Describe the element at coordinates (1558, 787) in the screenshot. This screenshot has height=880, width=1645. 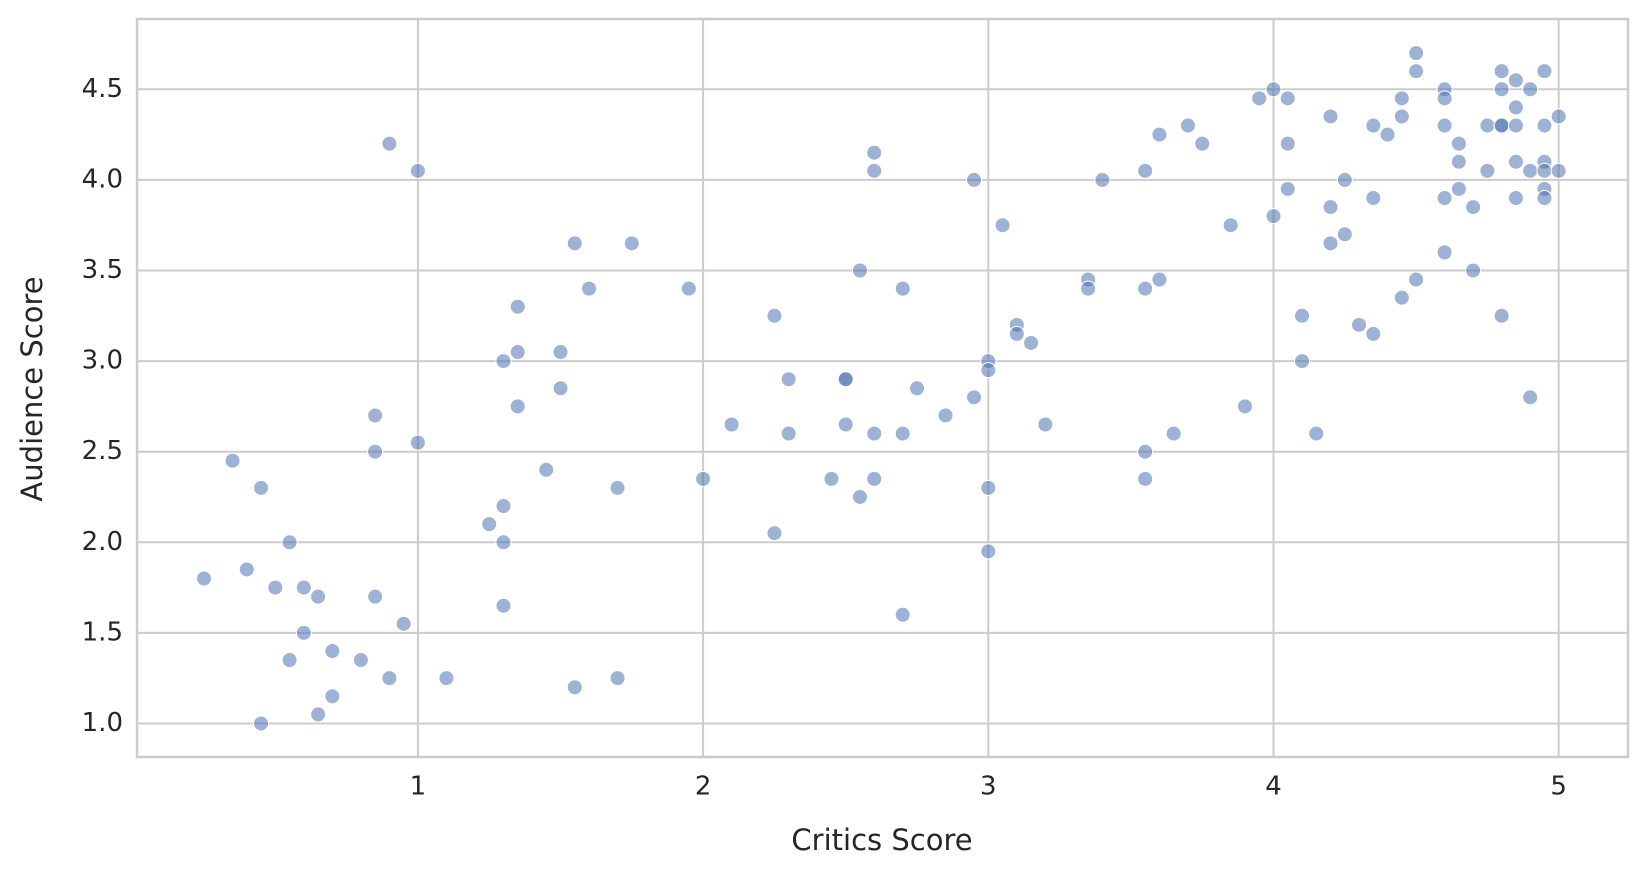
I see `x-tick-label: 5` at that location.